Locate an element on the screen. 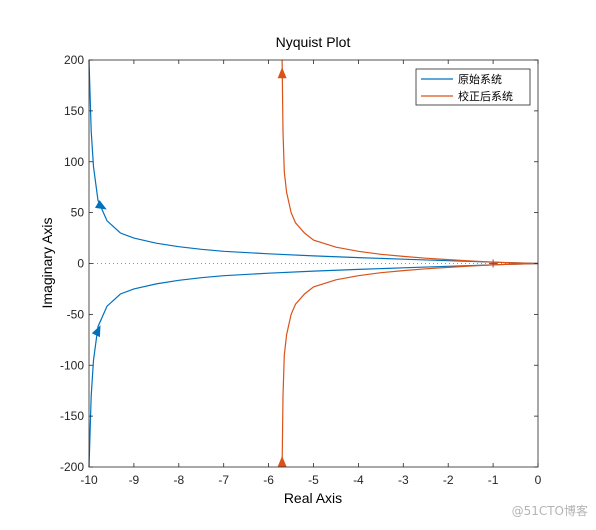 This screenshot has width=596, height=530. series-1-arrow-positive is located at coordinates (282, 73).